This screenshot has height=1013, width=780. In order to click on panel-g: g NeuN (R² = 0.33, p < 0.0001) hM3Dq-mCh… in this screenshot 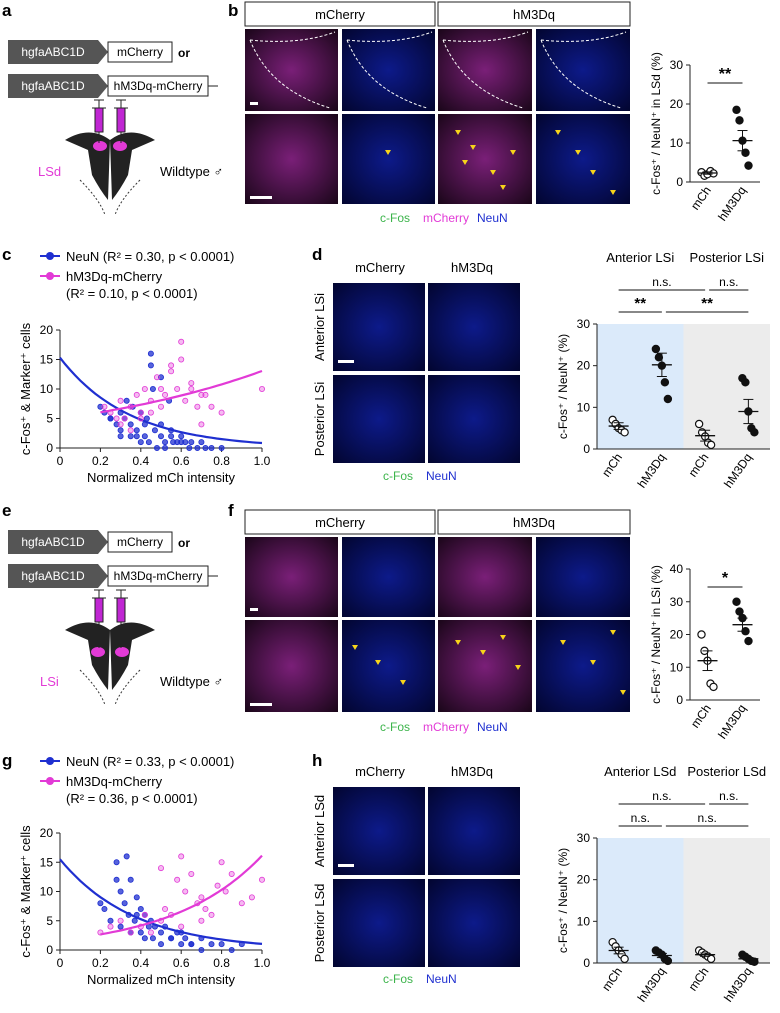, I will do `click(136, 869)`.